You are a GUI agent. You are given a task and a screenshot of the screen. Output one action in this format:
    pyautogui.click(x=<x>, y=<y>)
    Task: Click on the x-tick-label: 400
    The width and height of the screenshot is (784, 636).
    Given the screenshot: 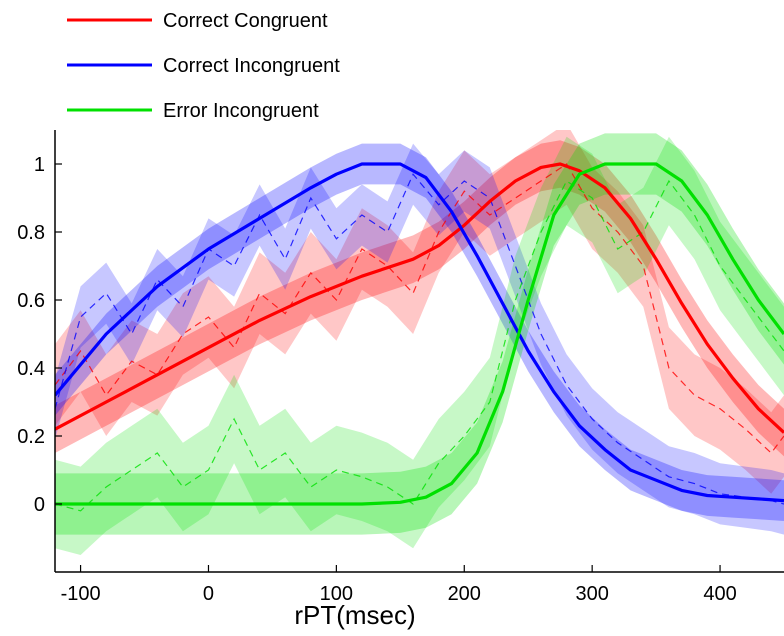 What is the action you would take?
    pyautogui.click(x=719, y=594)
    